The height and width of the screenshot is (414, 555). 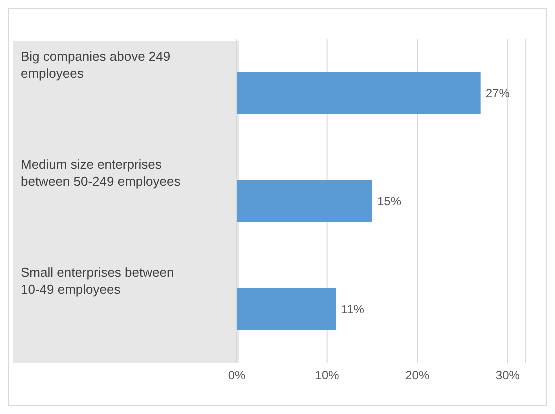 What do you see at coordinates (101, 173) in the screenshot?
I see `y-tick-label: Medium size enterprises between 50-249 employees` at bounding box center [101, 173].